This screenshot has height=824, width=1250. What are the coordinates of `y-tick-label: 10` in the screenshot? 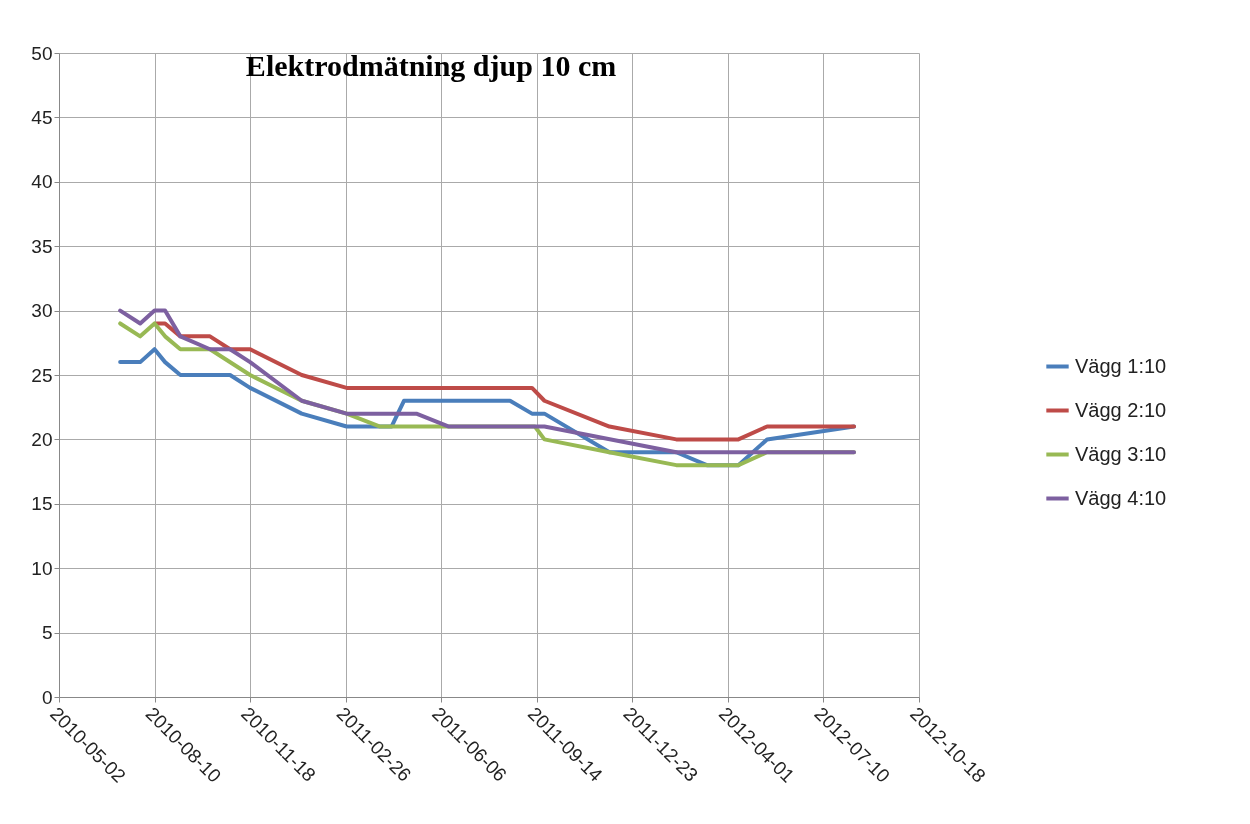 It's located at (42, 568).